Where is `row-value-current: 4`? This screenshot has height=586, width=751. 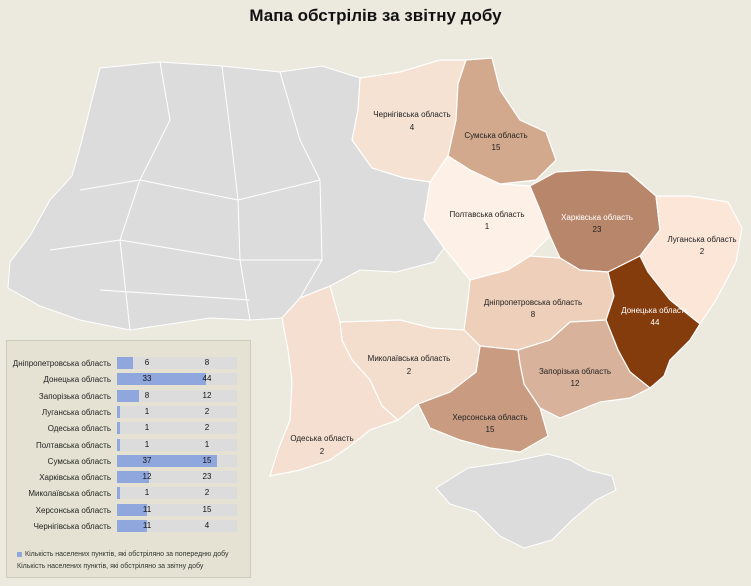
row-value-current: 4 is located at coordinates (207, 525).